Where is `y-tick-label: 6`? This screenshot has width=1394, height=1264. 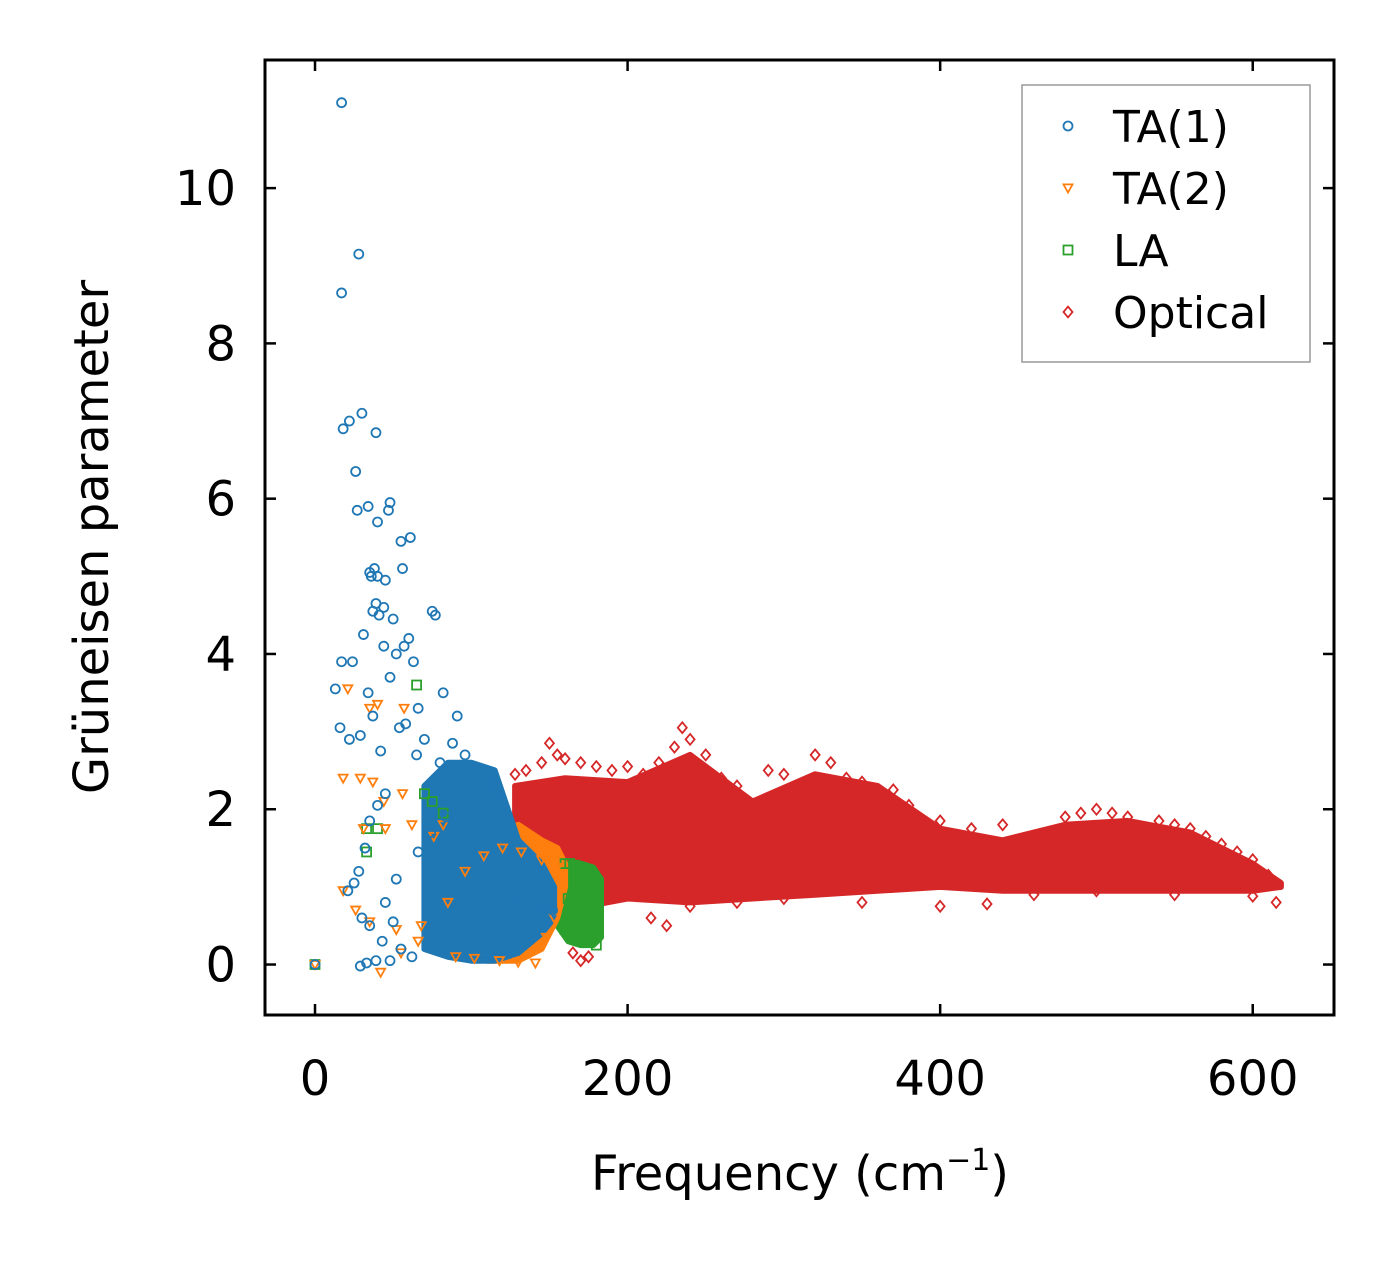 y-tick-label: 6 is located at coordinates (220, 500).